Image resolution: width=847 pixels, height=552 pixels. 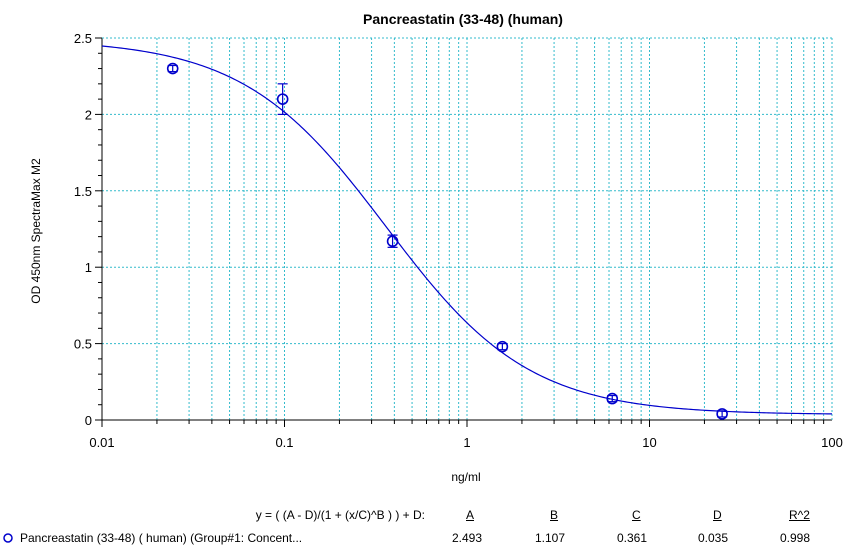 I want to click on fit-header-c: C, so click(x=636, y=515).